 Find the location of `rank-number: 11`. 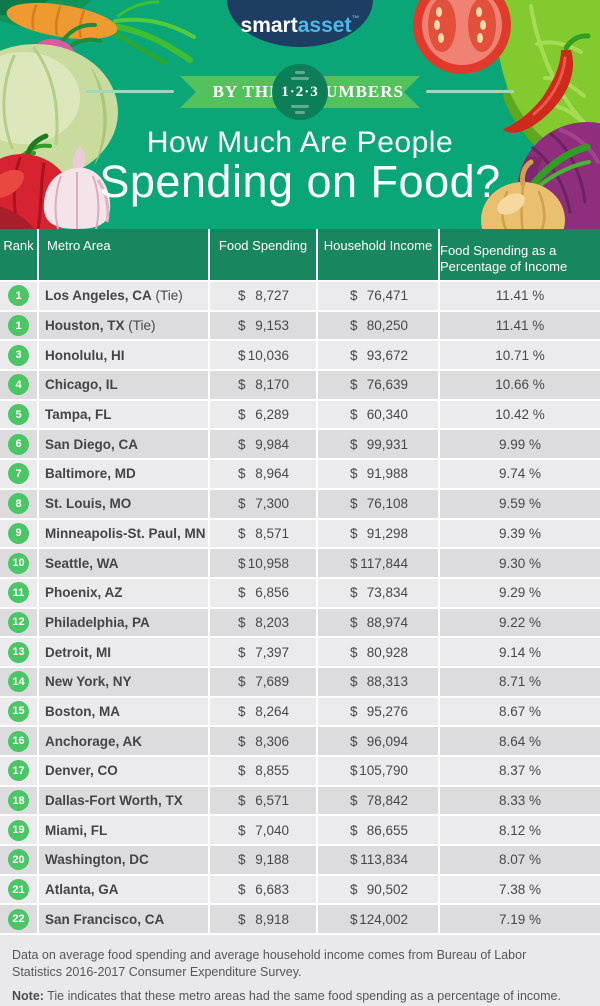

rank-number: 11 is located at coordinates (18, 592).